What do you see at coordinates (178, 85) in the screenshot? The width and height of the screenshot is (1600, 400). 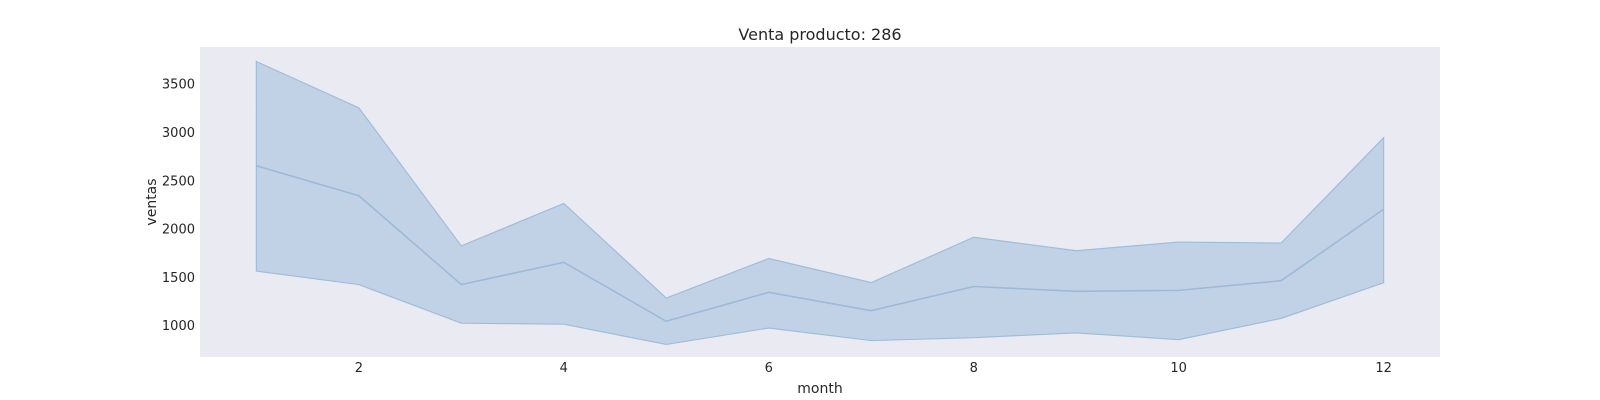 I see `y-tick-label: 3500` at bounding box center [178, 85].